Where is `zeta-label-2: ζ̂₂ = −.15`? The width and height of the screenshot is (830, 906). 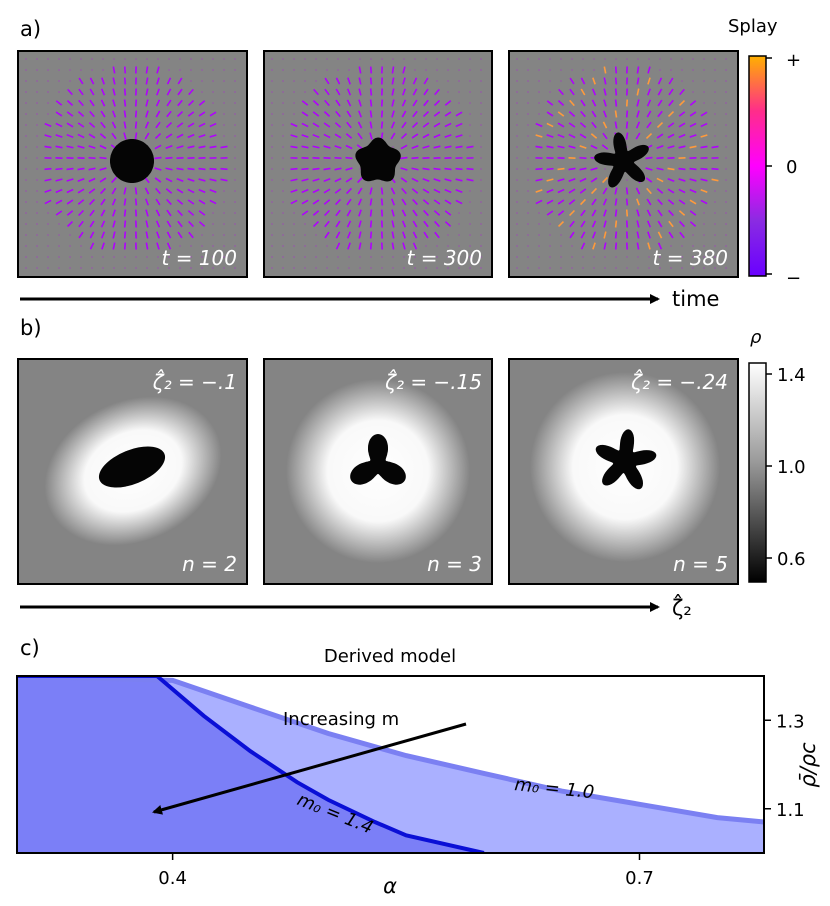
zeta-label-2: ζ̂₂ = −.15 is located at coordinates (433, 381).